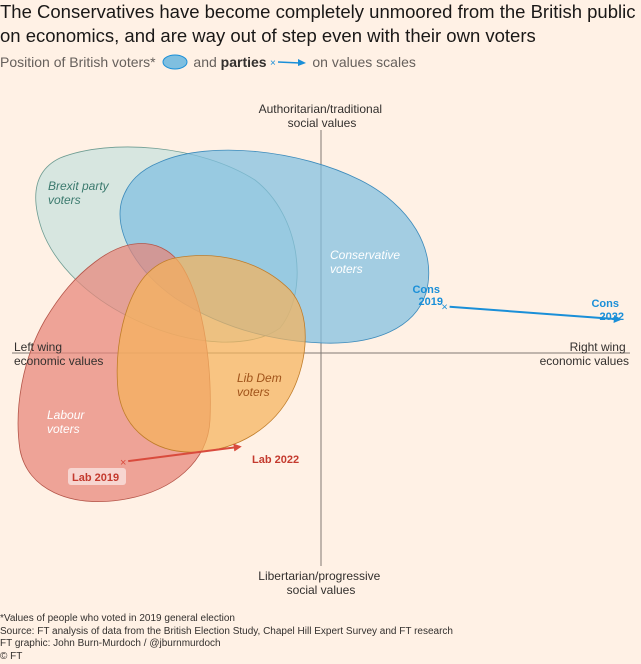 Image resolution: width=641 pixels, height=664 pixels. What do you see at coordinates (123, 463) in the screenshot?
I see `lab-2019-marker: ×` at bounding box center [123, 463].